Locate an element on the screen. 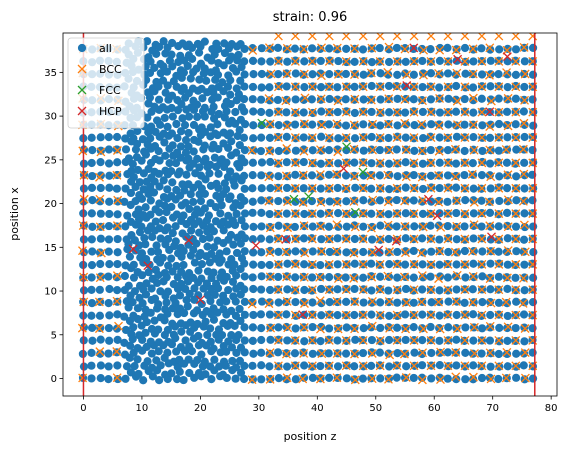  legend-marker-all is located at coordinates (82, 48).